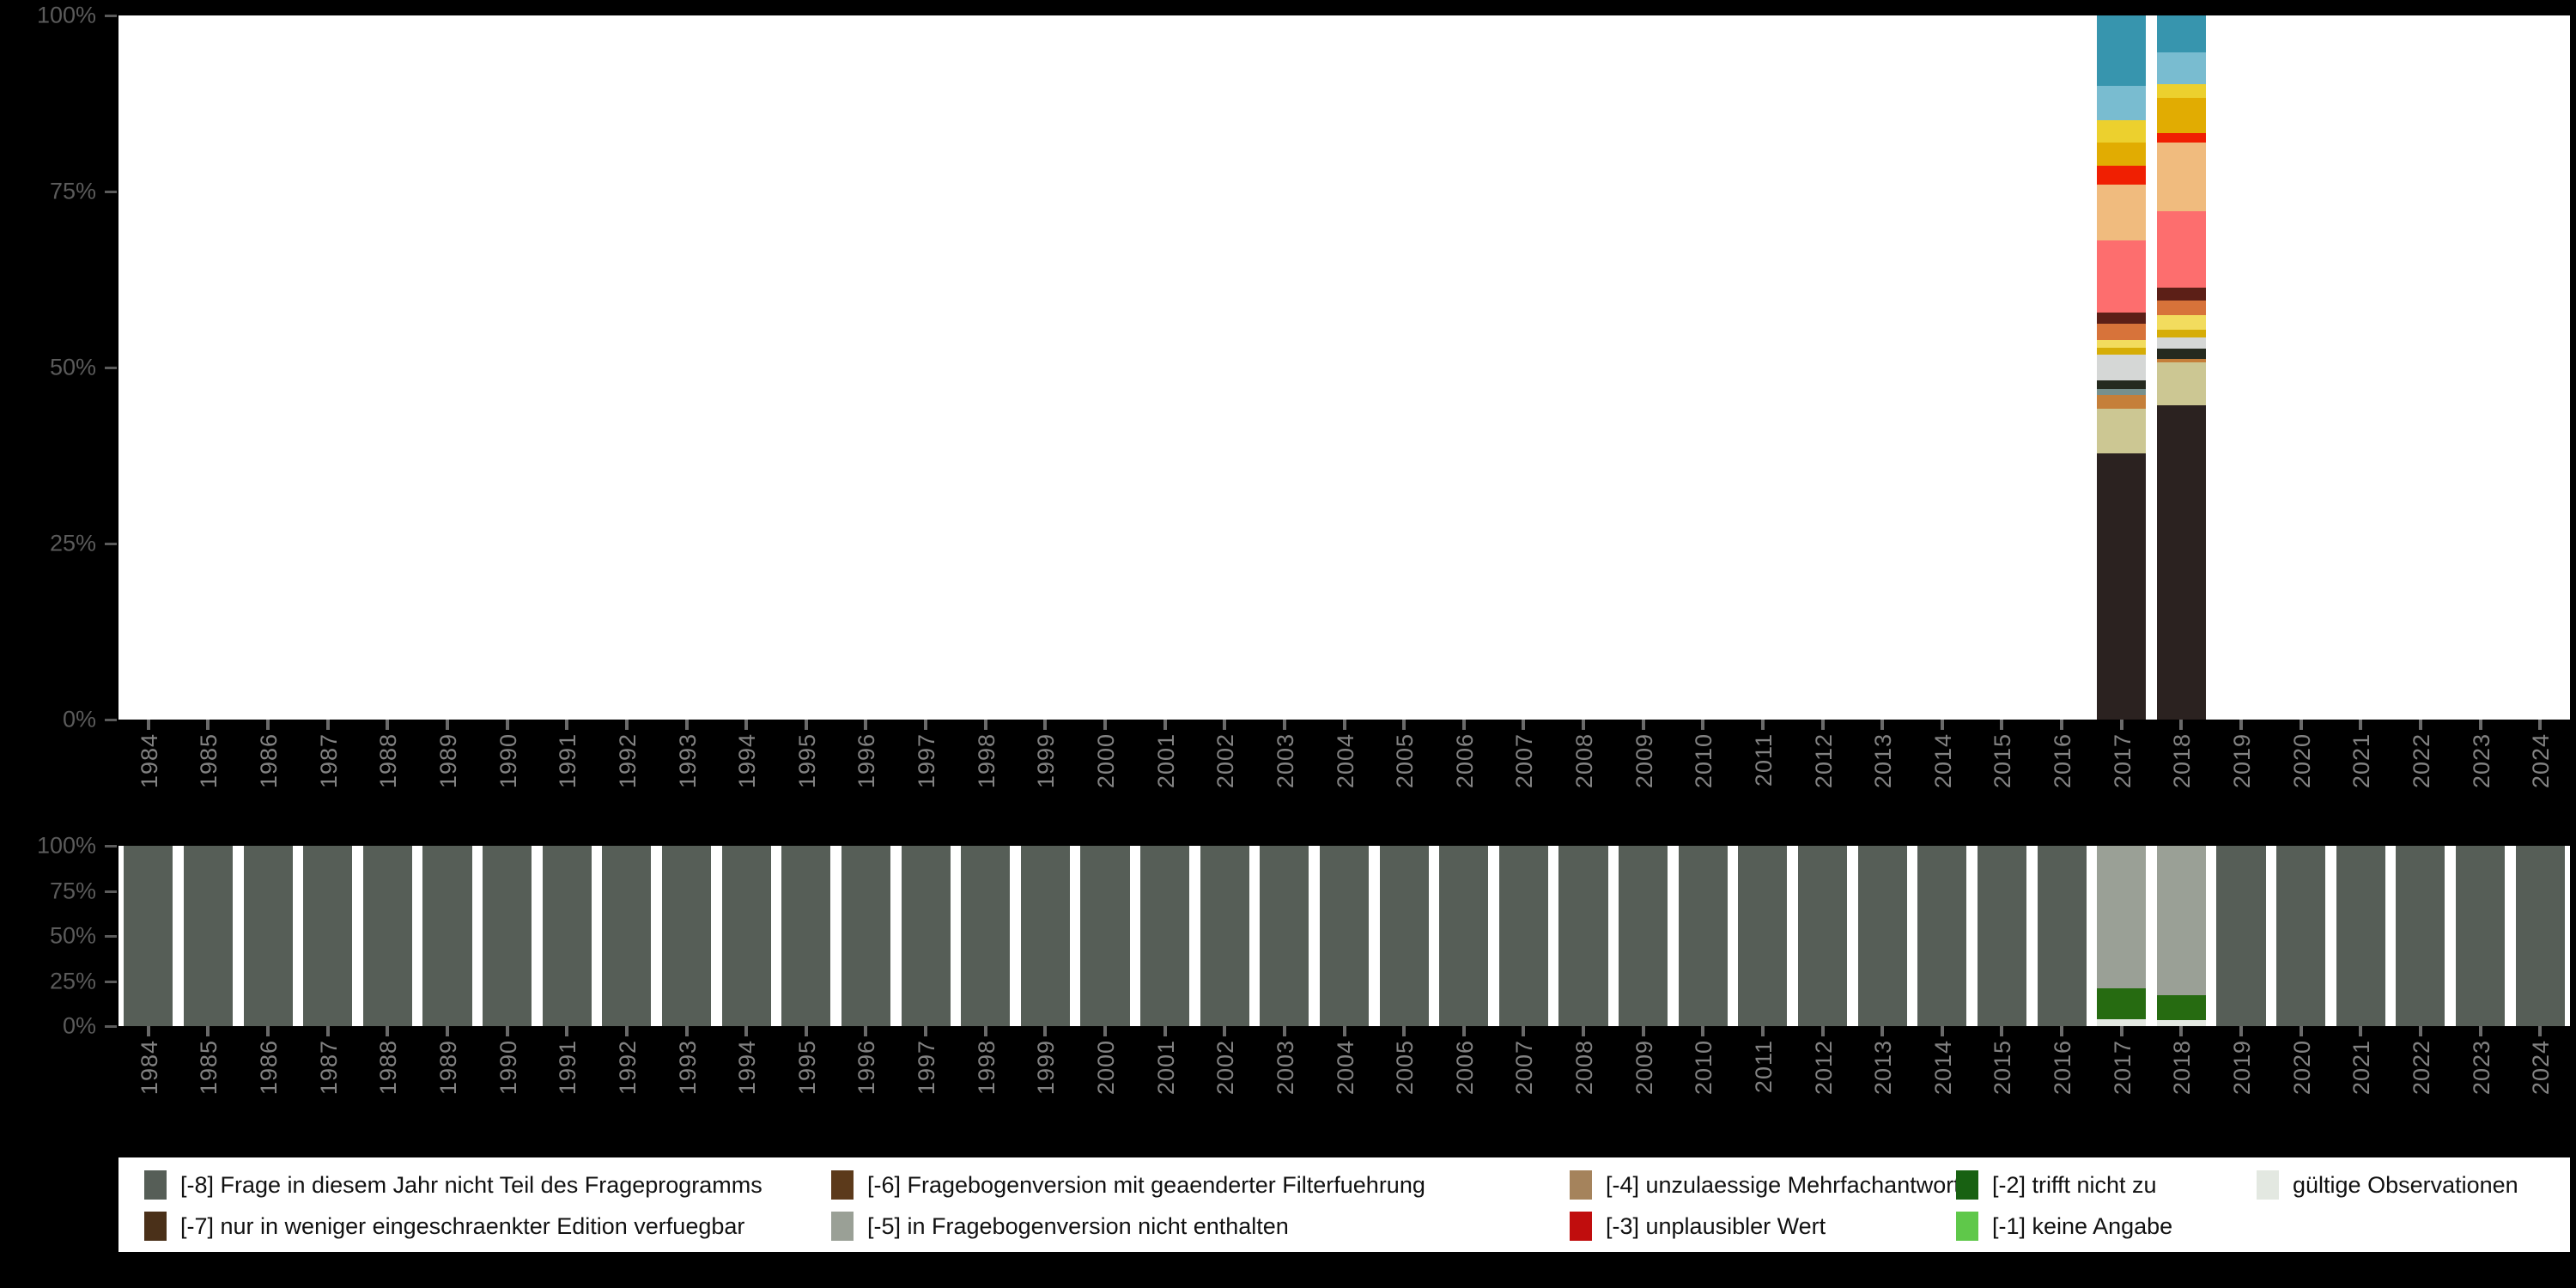 The height and width of the screenshot is (1288, 2576). I want to click on overview-bar-2000, so click(1105, 936).